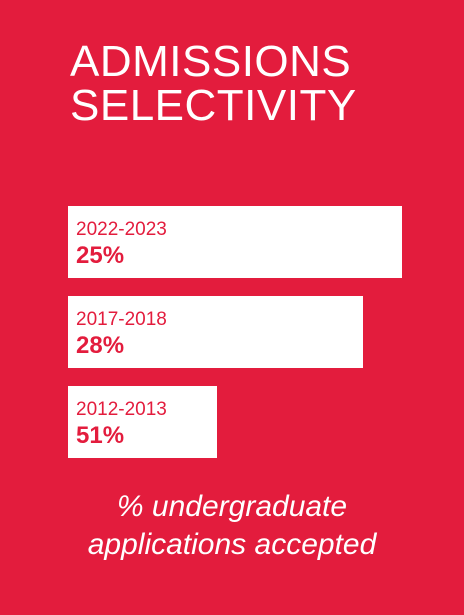  Describe the element at coordinates (232, 544) in the screenshot. I see `chart-caption-line-2: applications accepted` at that location.